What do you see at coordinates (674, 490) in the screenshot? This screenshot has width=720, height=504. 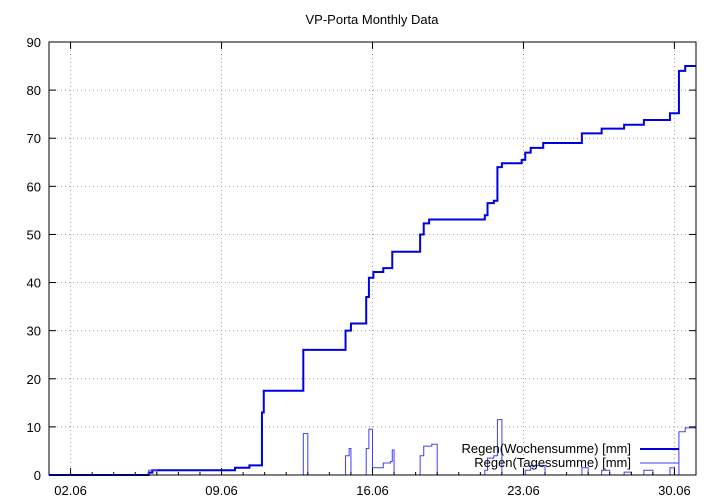 I see `x-tick-label: 30.06` at bounding box center [674, 490].